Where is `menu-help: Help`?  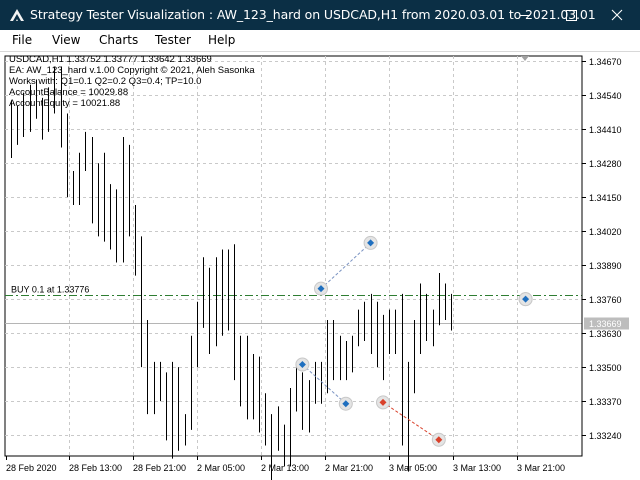
menu-help: Help is located at coordinates (222, 40).